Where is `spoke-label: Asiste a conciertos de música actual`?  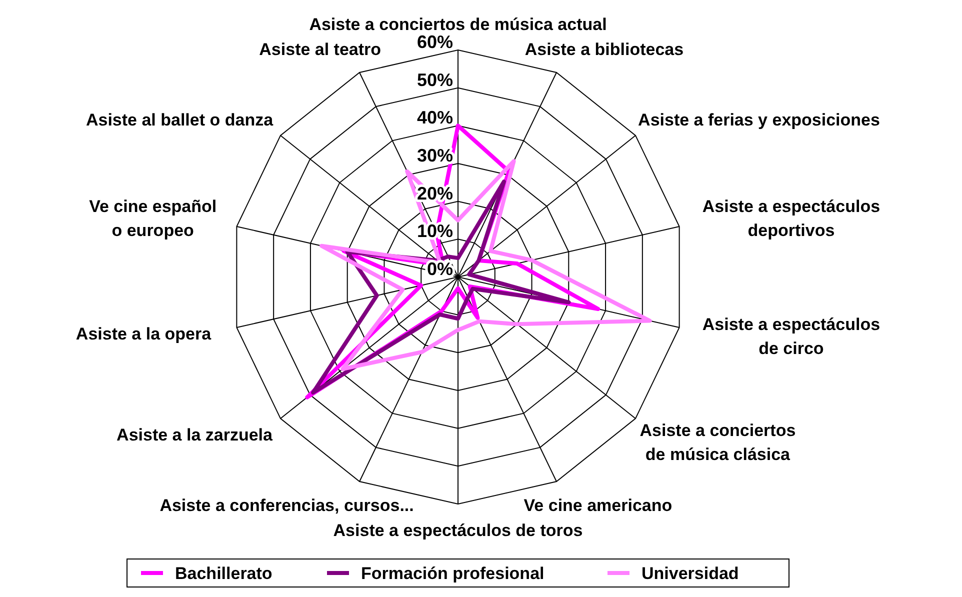
spoke-label: Asiste a conciertos de música actual is located at coordinates (458, 24).